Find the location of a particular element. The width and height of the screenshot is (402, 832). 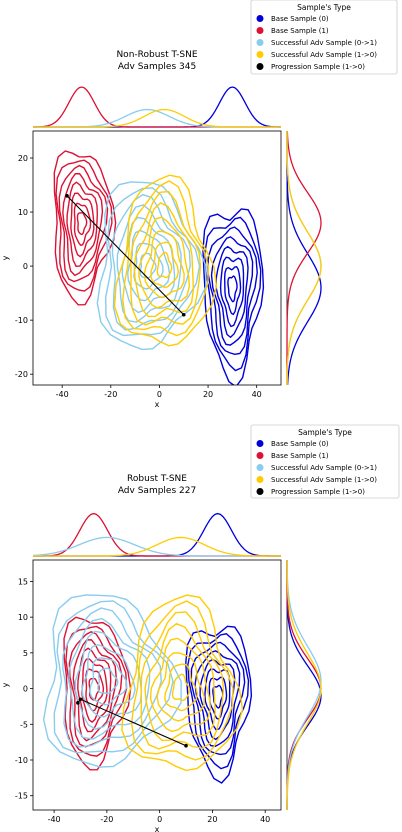

y-axis-label: y is located at coordinates (5, 257).